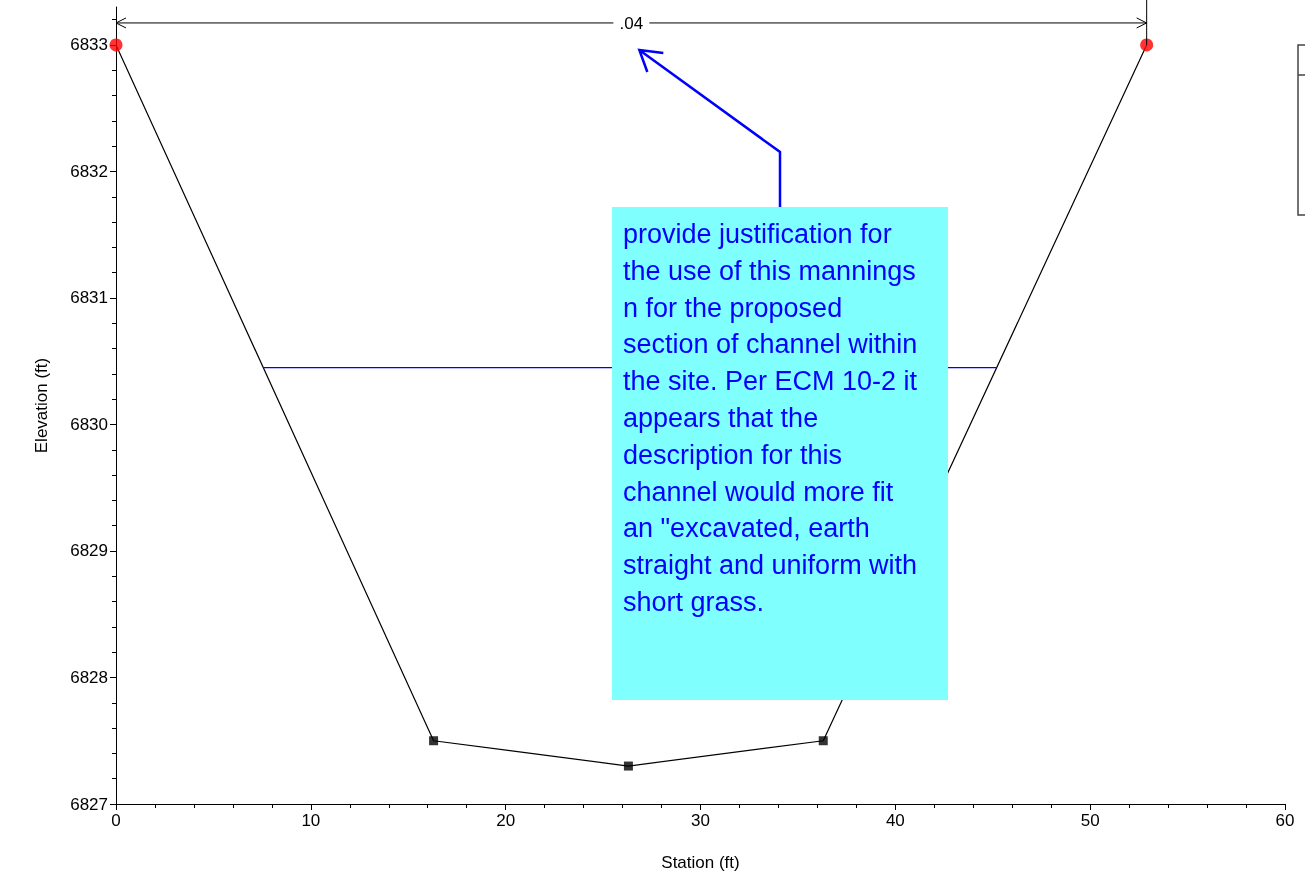  What do you see at coordinates (1285, 820) in the screenshot?
I see `x-tick-label: 60` at bounding box center [1285, 820].